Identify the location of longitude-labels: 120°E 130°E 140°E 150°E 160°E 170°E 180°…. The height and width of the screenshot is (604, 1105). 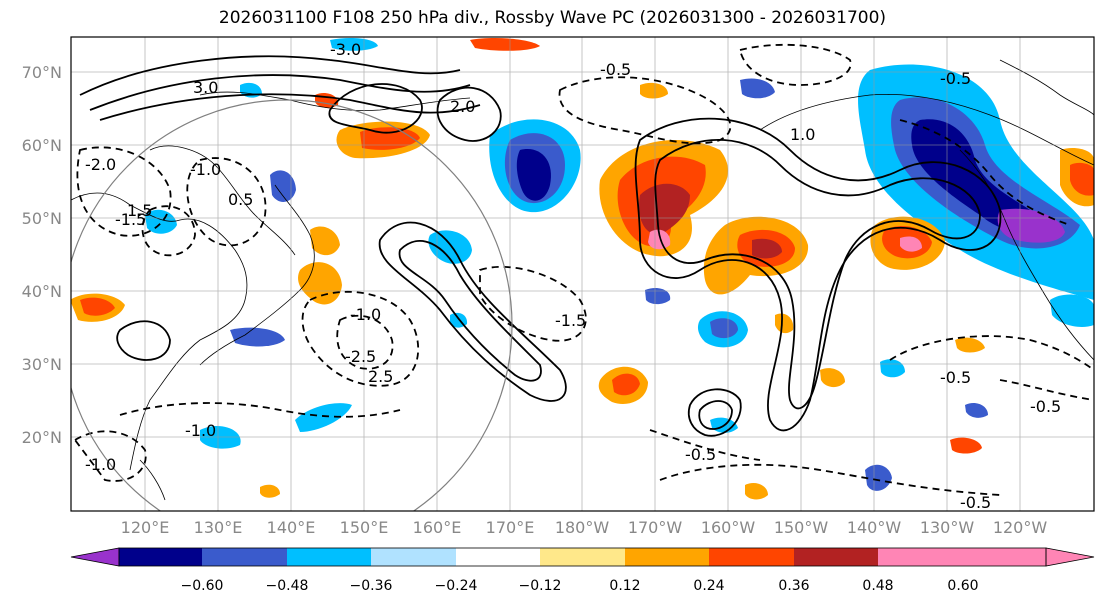
(584, 527).